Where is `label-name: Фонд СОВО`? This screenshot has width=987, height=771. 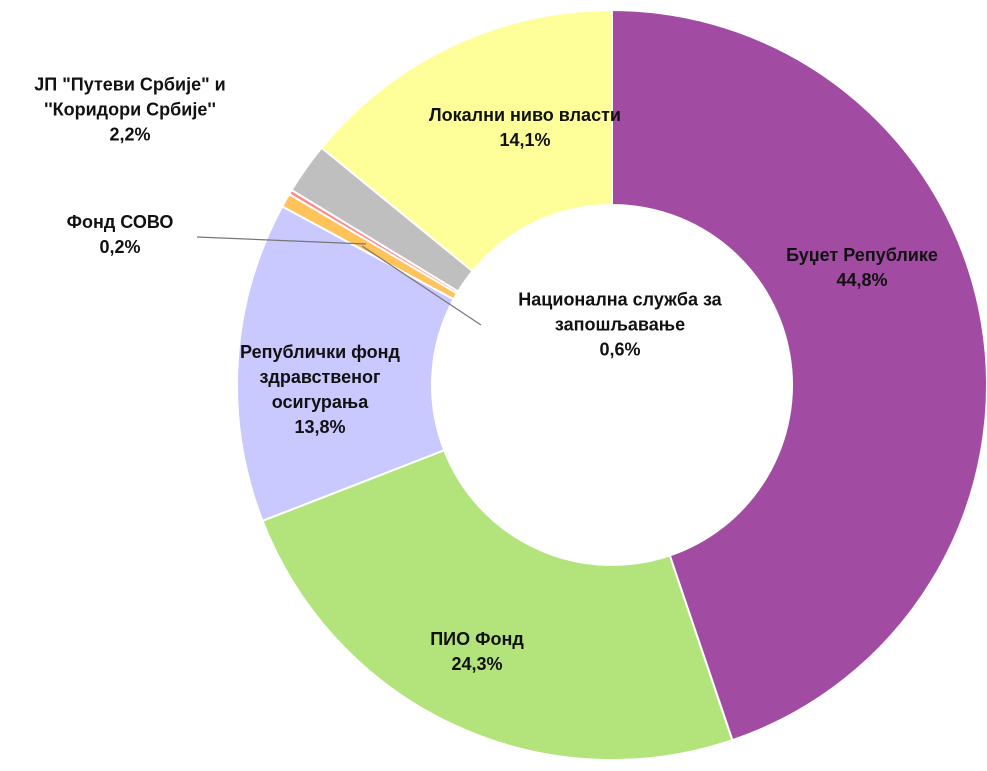 label-name: Фонд СОВО is located at coordinates (120, 222).